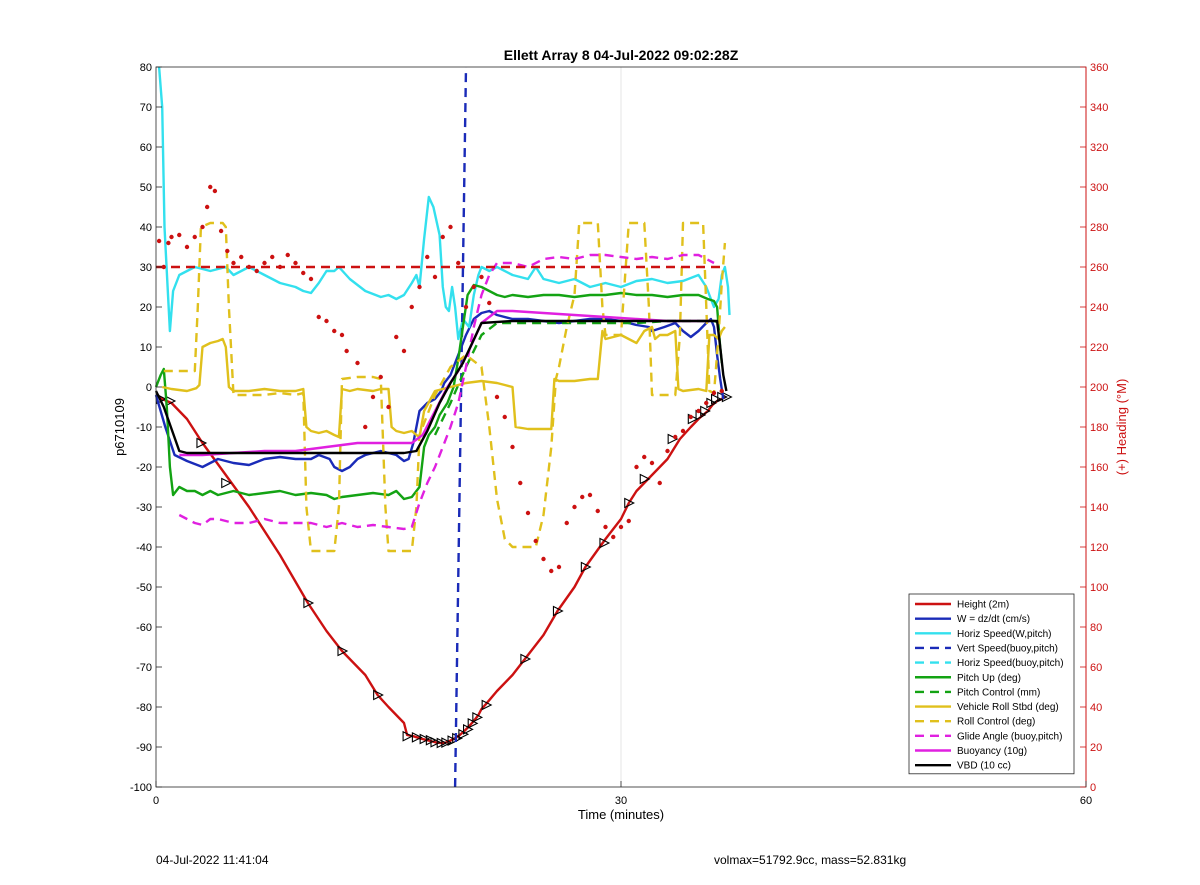 The image size is (1200, 885). What do you see at coordinates (444, 203) in the screenshot?
I see `series-horiz-speed-w-pitch-line` at bounding box center [444, 203].